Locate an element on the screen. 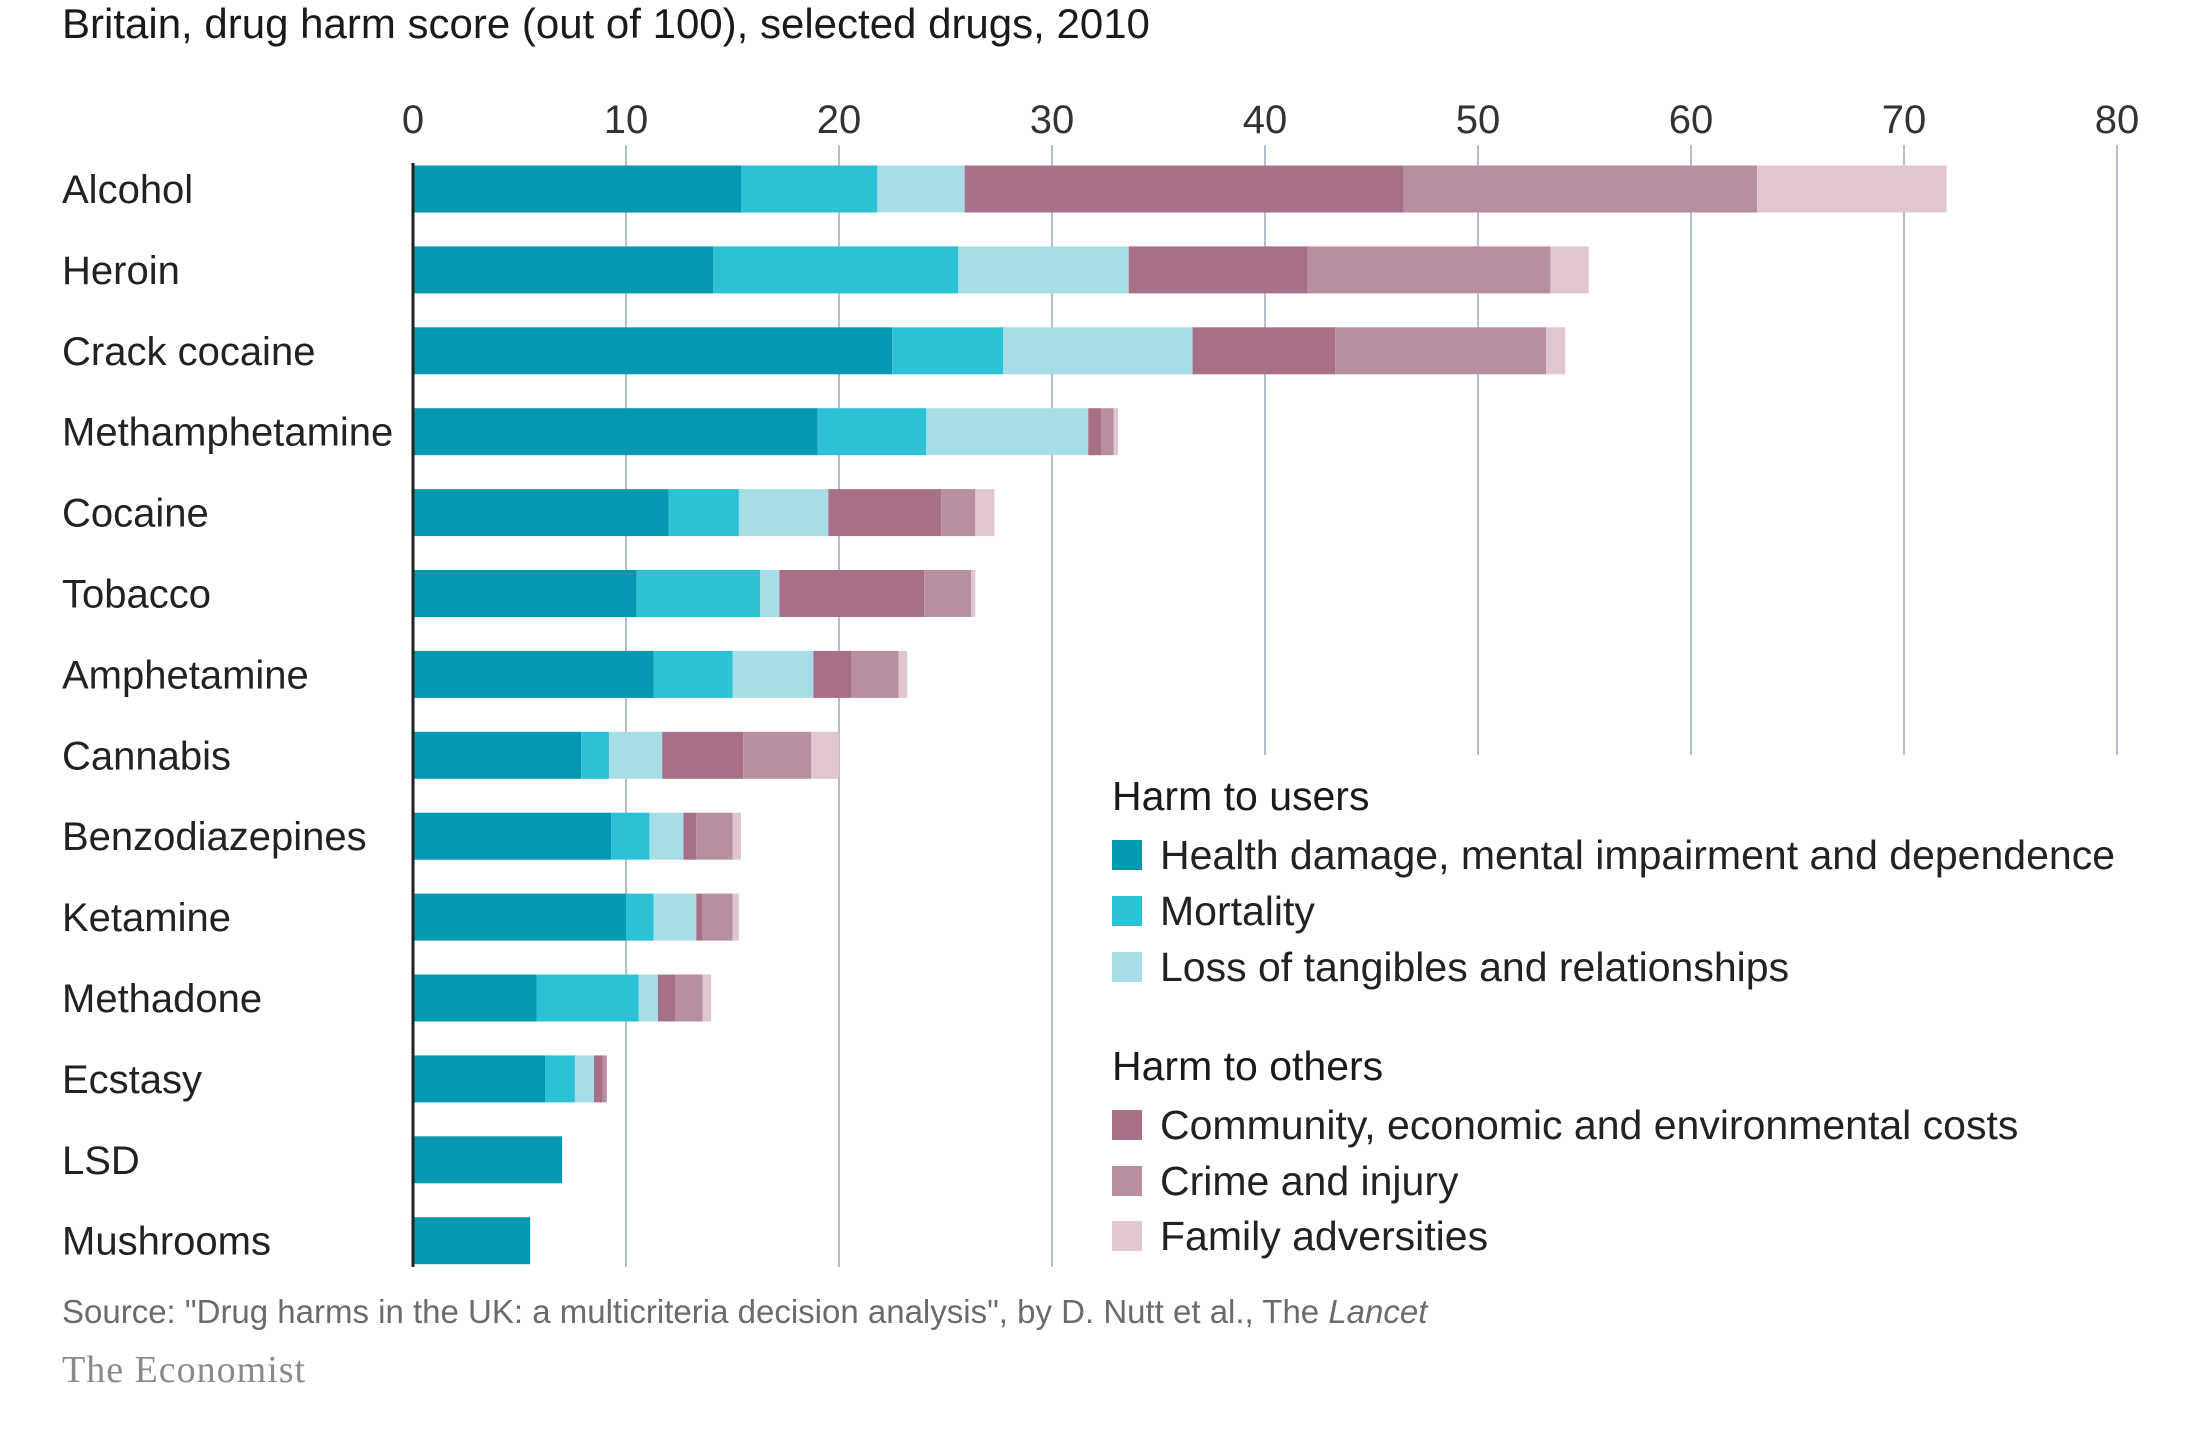  x-tick-label: 40 is located at coordinates (1265, 120).